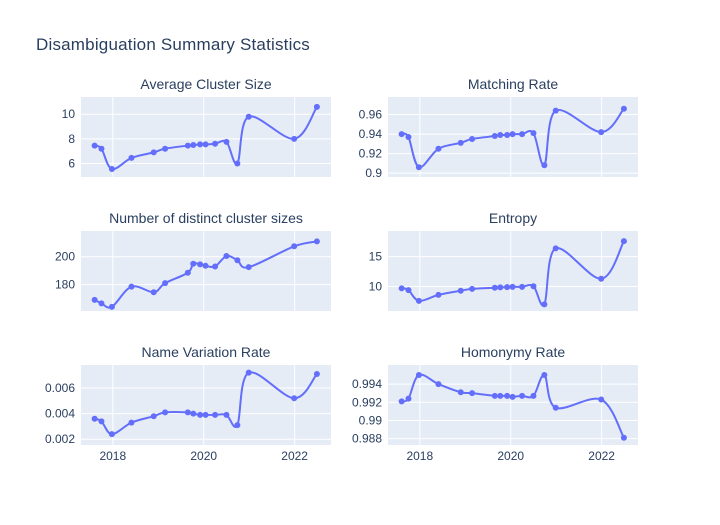  Describe the element at coordinates (60, 439) in the screenshot. I see `svg-text: 0.002` at that location.